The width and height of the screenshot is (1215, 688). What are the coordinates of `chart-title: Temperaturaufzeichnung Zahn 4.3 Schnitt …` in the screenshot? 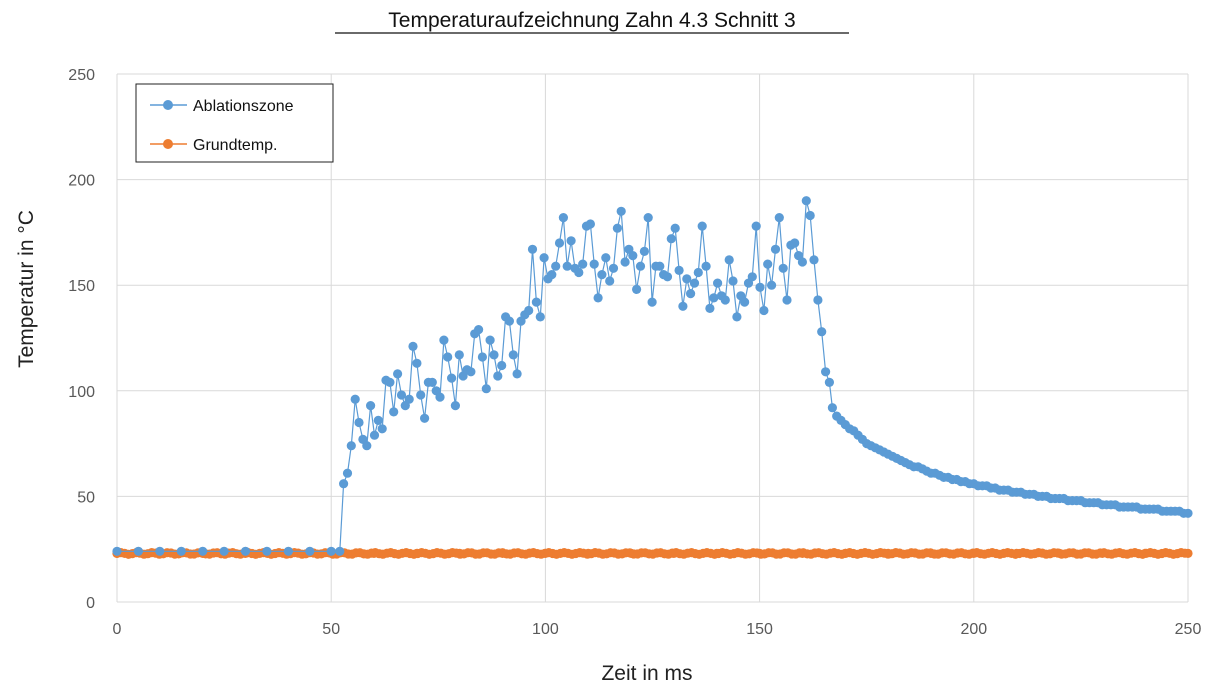 It's located at (591, 20).